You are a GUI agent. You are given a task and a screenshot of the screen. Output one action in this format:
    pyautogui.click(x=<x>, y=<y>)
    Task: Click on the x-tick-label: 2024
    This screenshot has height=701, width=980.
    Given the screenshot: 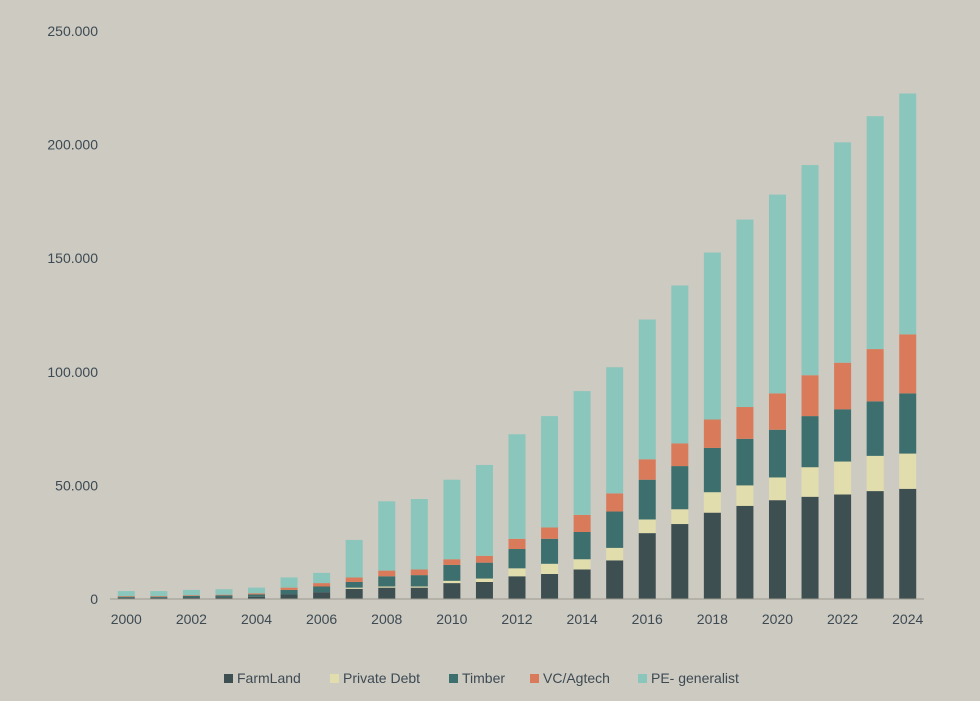 What is the action you would take?
    pyautogui.click(x=907, y=619)
    